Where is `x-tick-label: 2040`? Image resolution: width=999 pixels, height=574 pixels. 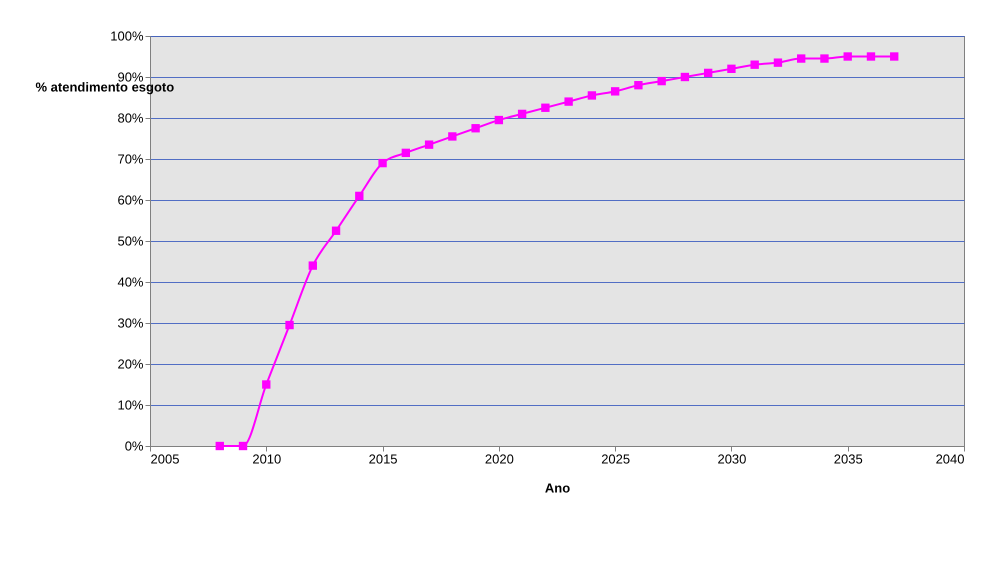 x-tick-label: 2040 is located at coordinates (950, 459).